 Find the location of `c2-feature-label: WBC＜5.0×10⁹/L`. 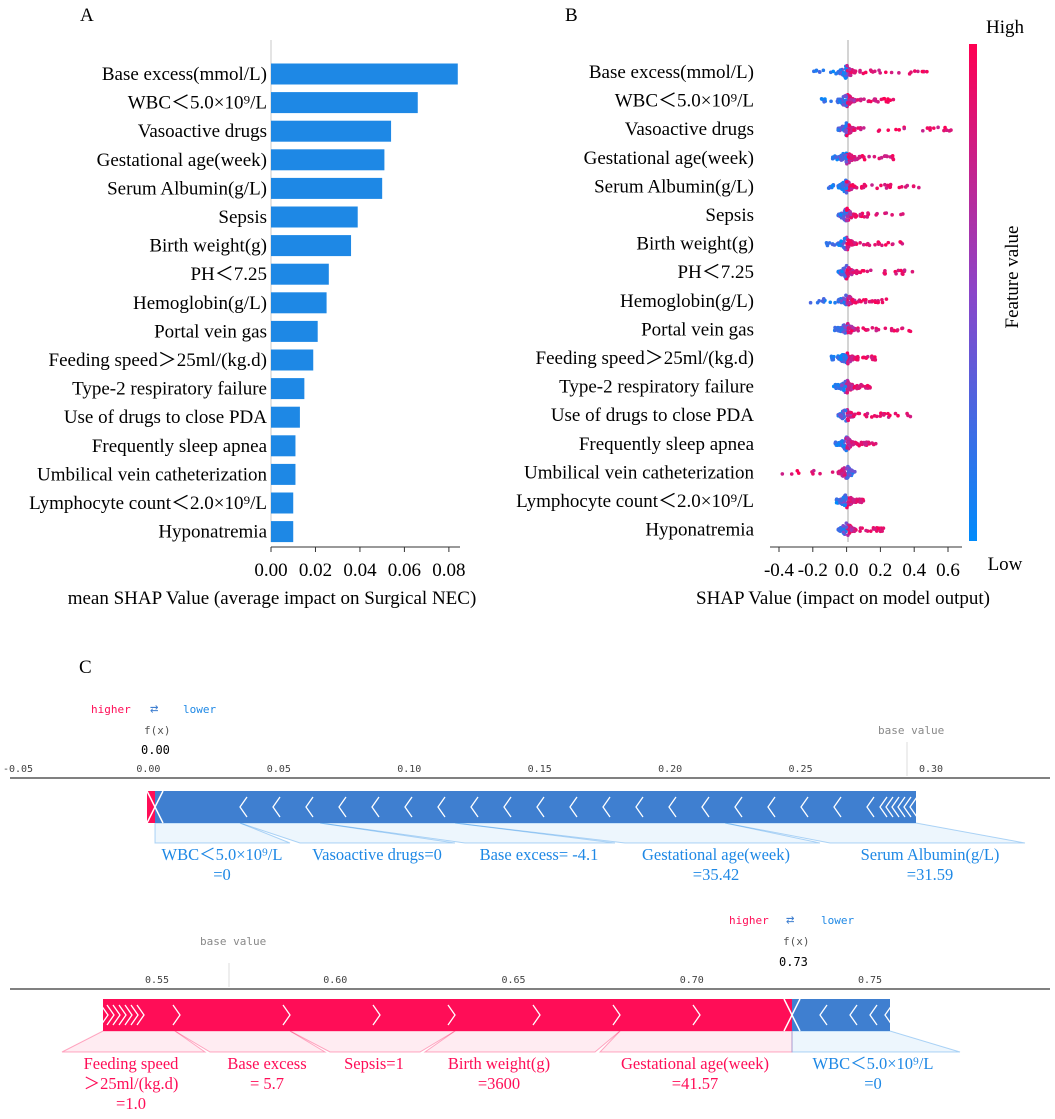

c2-feature-label: WBC＜5.0×10⁹/L is located at coordinates (873, 1063).